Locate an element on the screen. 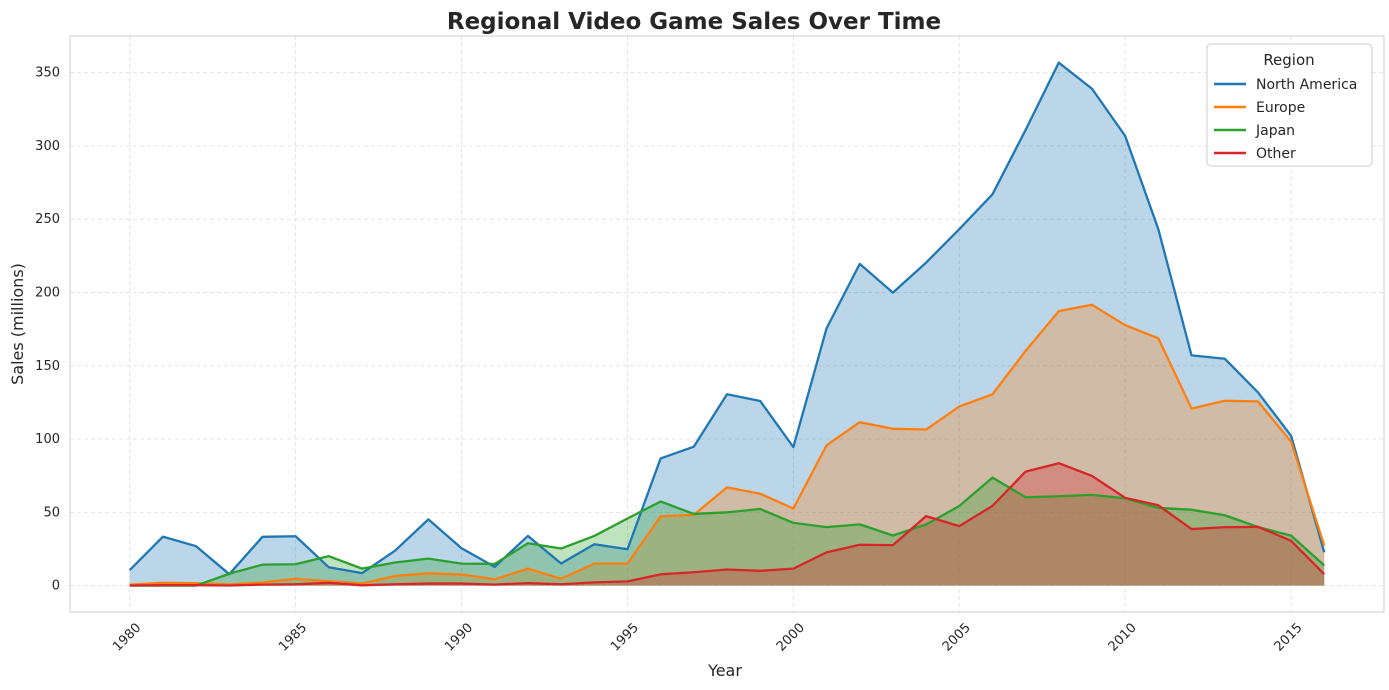  y-tick-label: 350 is located at coordinates (47, 73).